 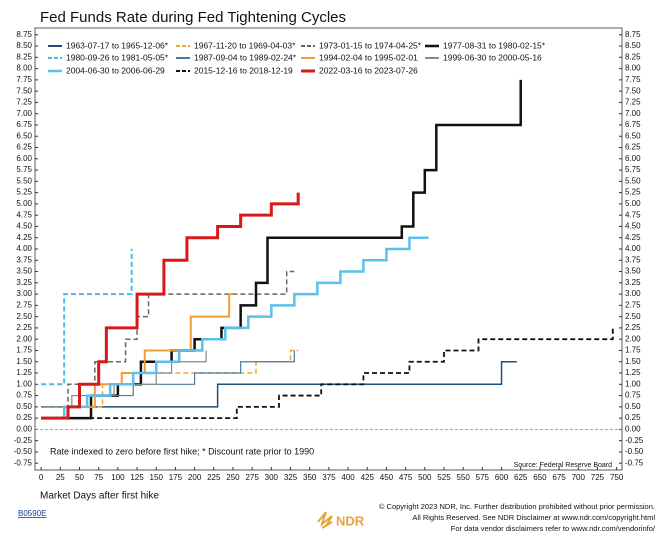 I want to click on y-tick-label: -0.50, so click(x=23, y=451).